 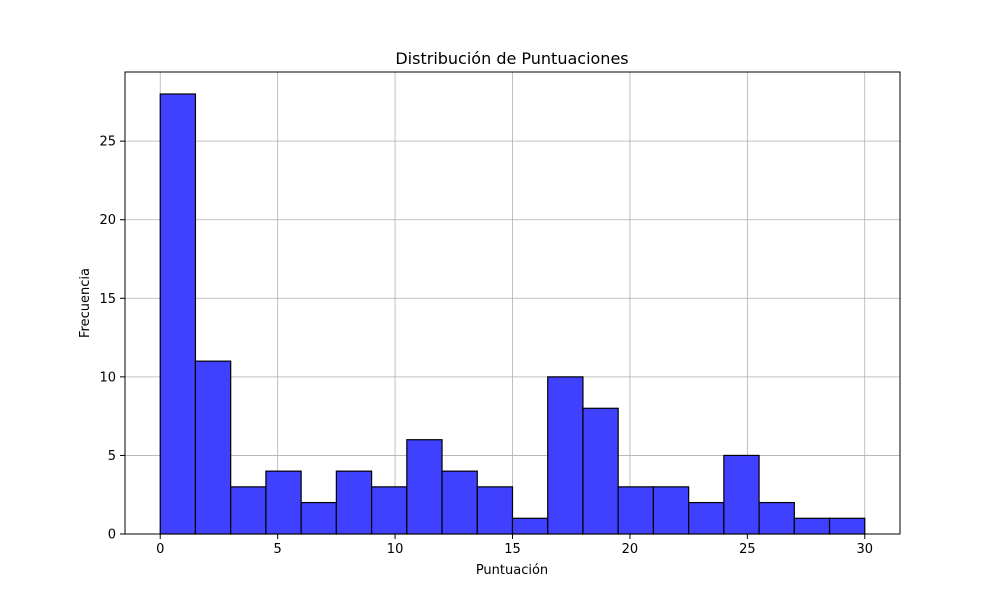 What do you see at coordinates (107, 142) in the screenshot?
I see `y-tick-label: 25` at bounding box center [107, 142].